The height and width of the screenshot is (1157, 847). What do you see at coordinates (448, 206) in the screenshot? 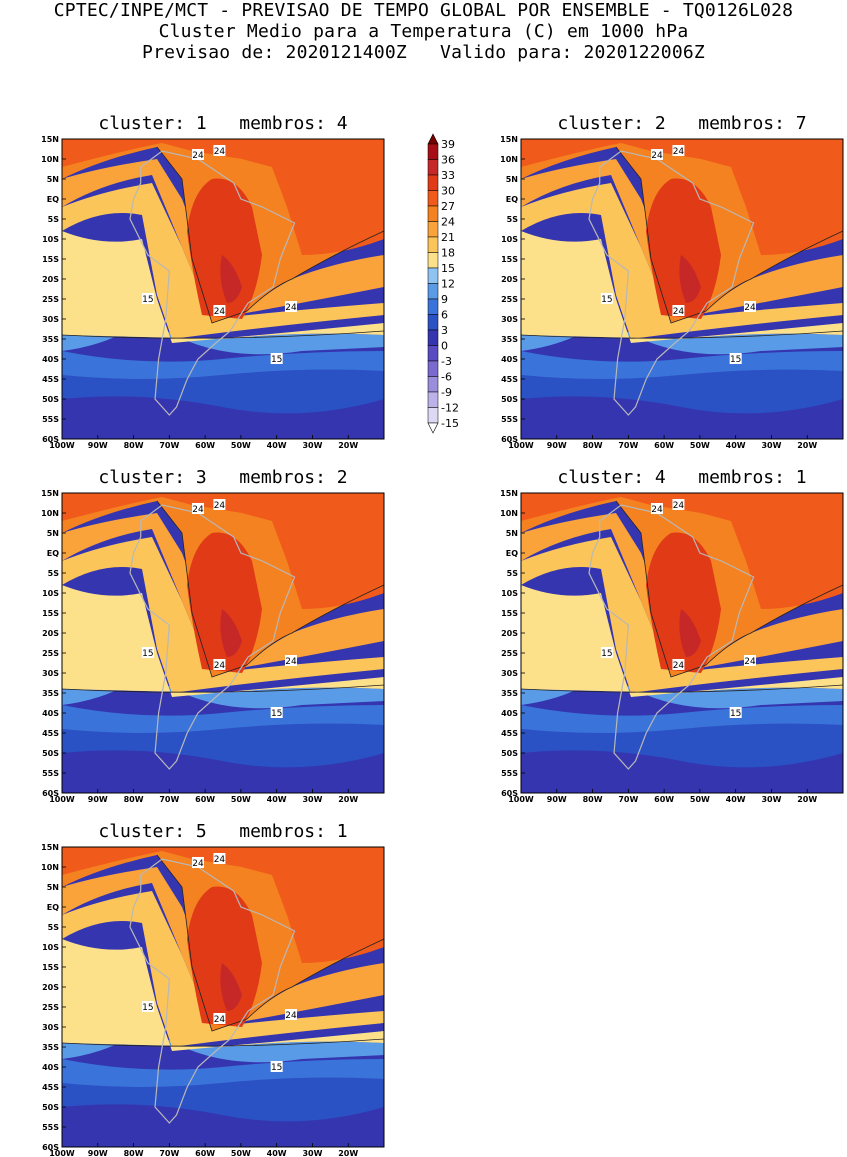
I see `colorbar-label: 27` at bounding box center [448, 206].